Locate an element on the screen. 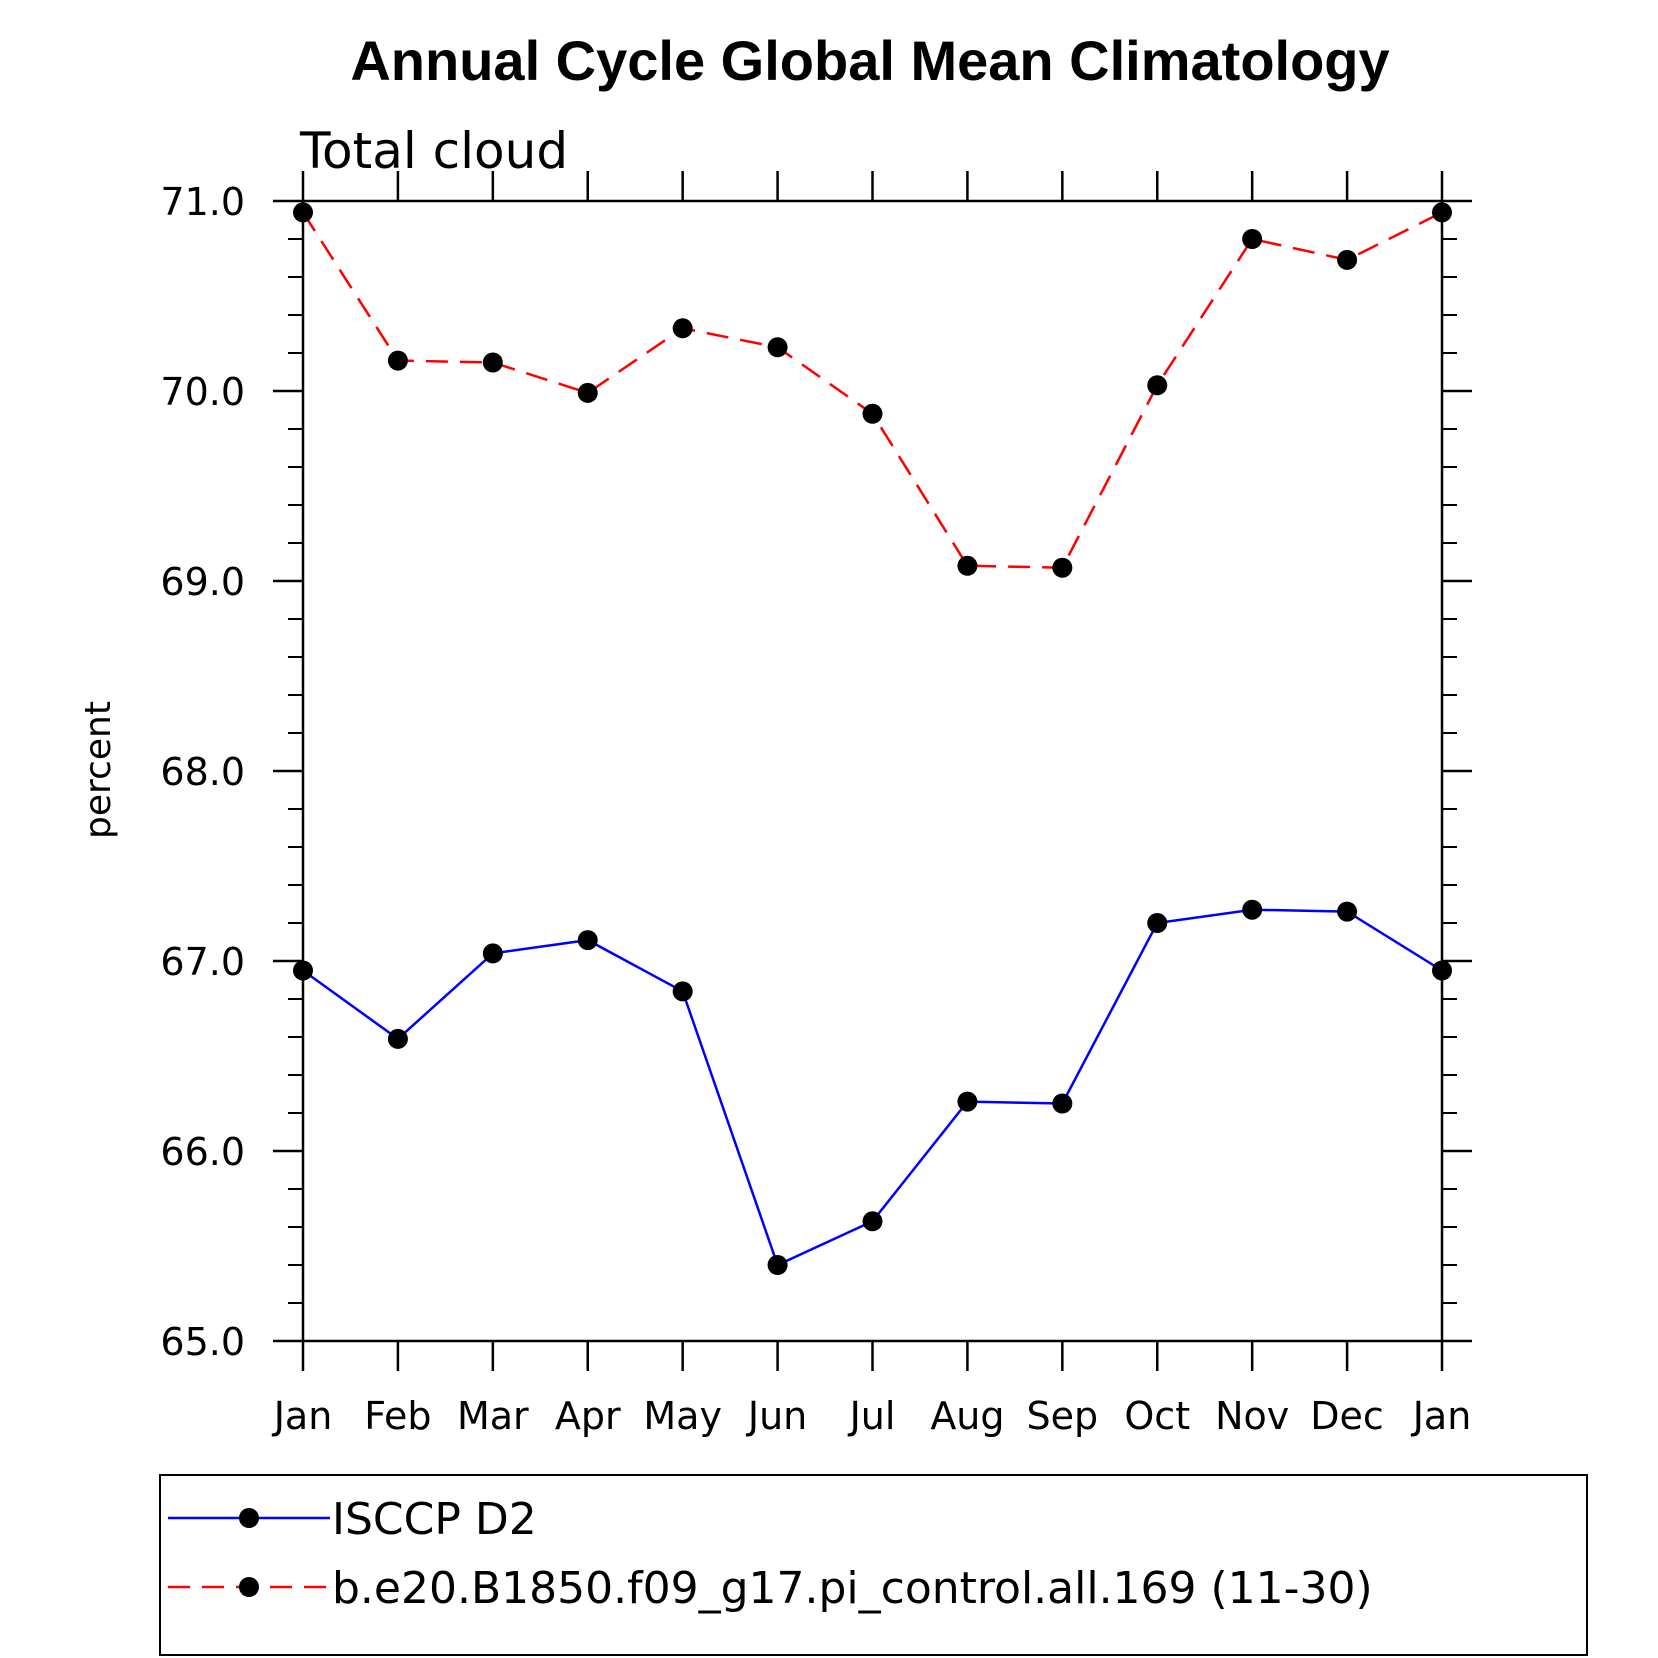  x-tick-label: May is located at coordinates (682, 1416).